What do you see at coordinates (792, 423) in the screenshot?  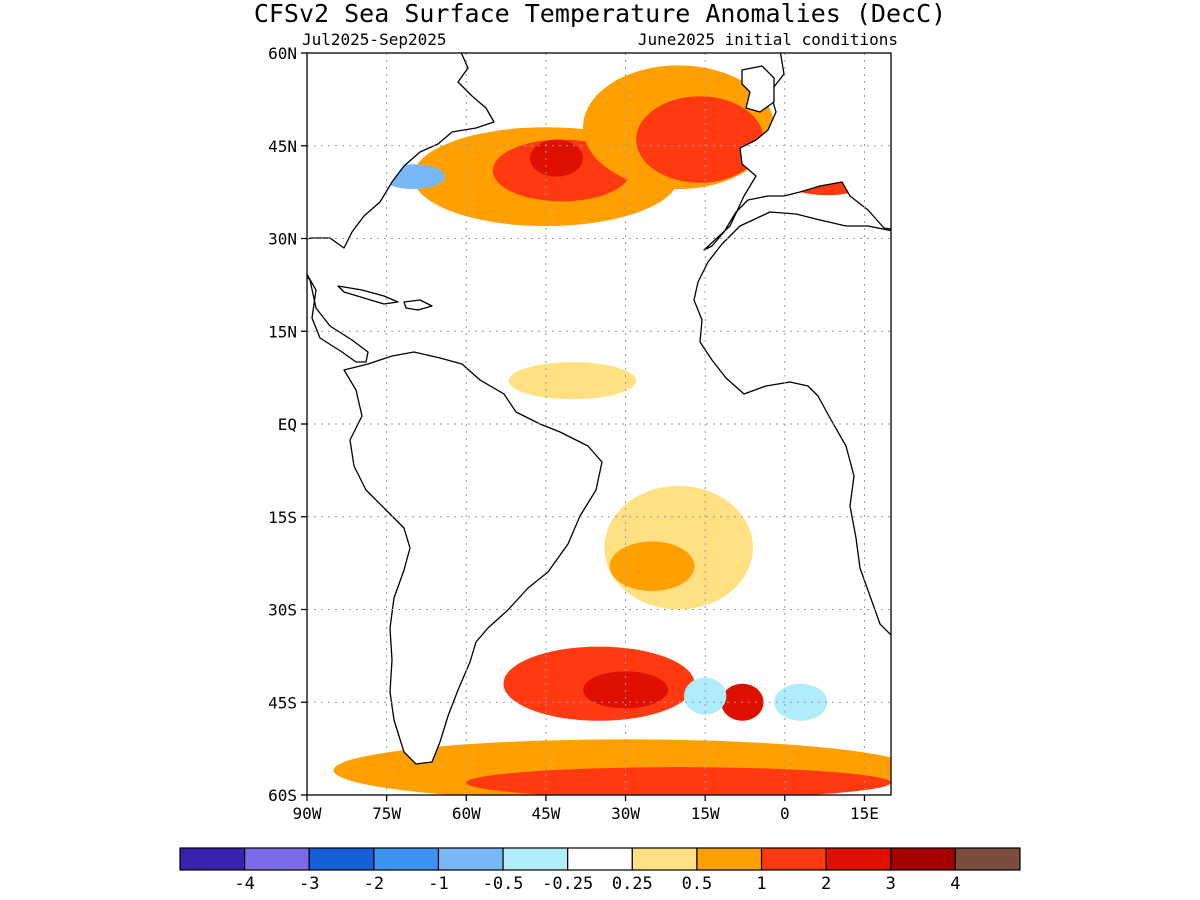 I see `africa-land` at bounding box center [792, 423].